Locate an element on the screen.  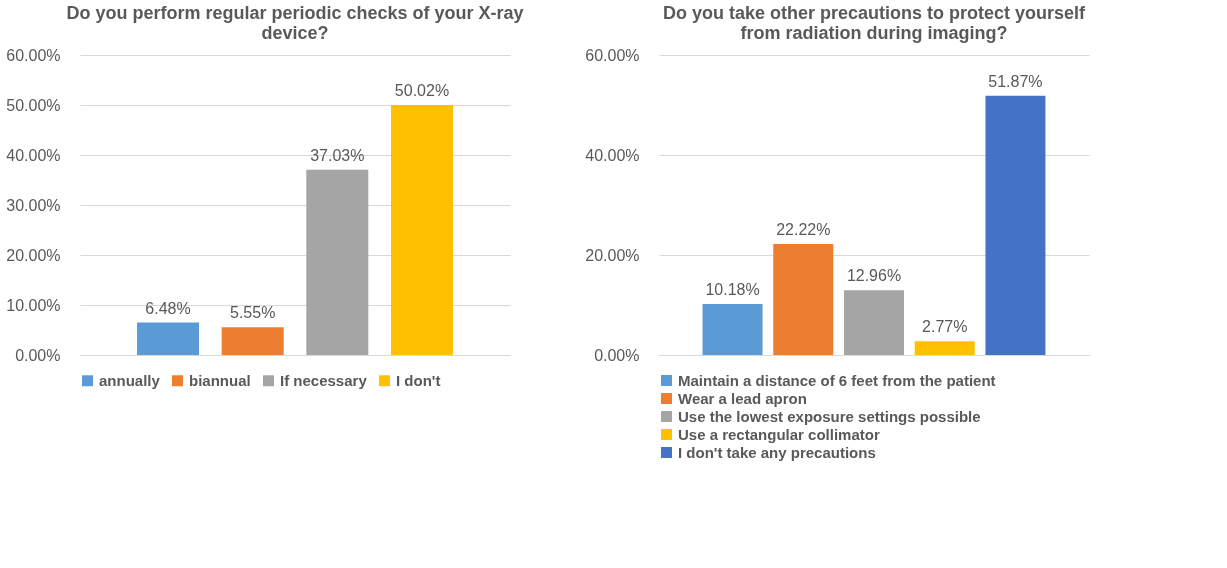
y-tick-label: 30.00% is located at coordinates (33, 205).